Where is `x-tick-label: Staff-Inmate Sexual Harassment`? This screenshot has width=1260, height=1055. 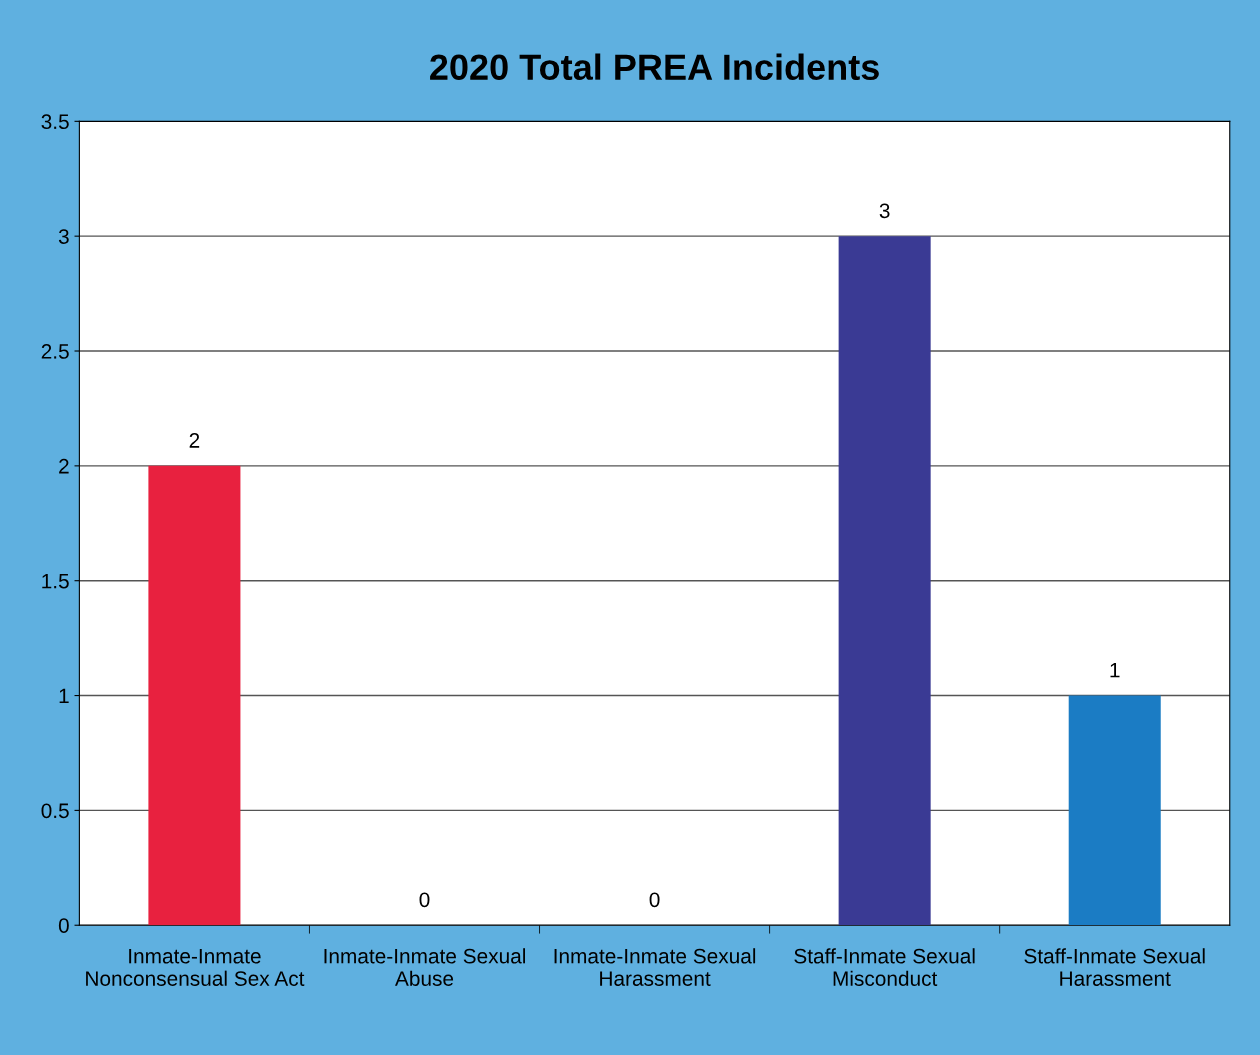
x-tick-label: Staff-Inmate Sexual Harassment is located at coordinates (1114, 967).